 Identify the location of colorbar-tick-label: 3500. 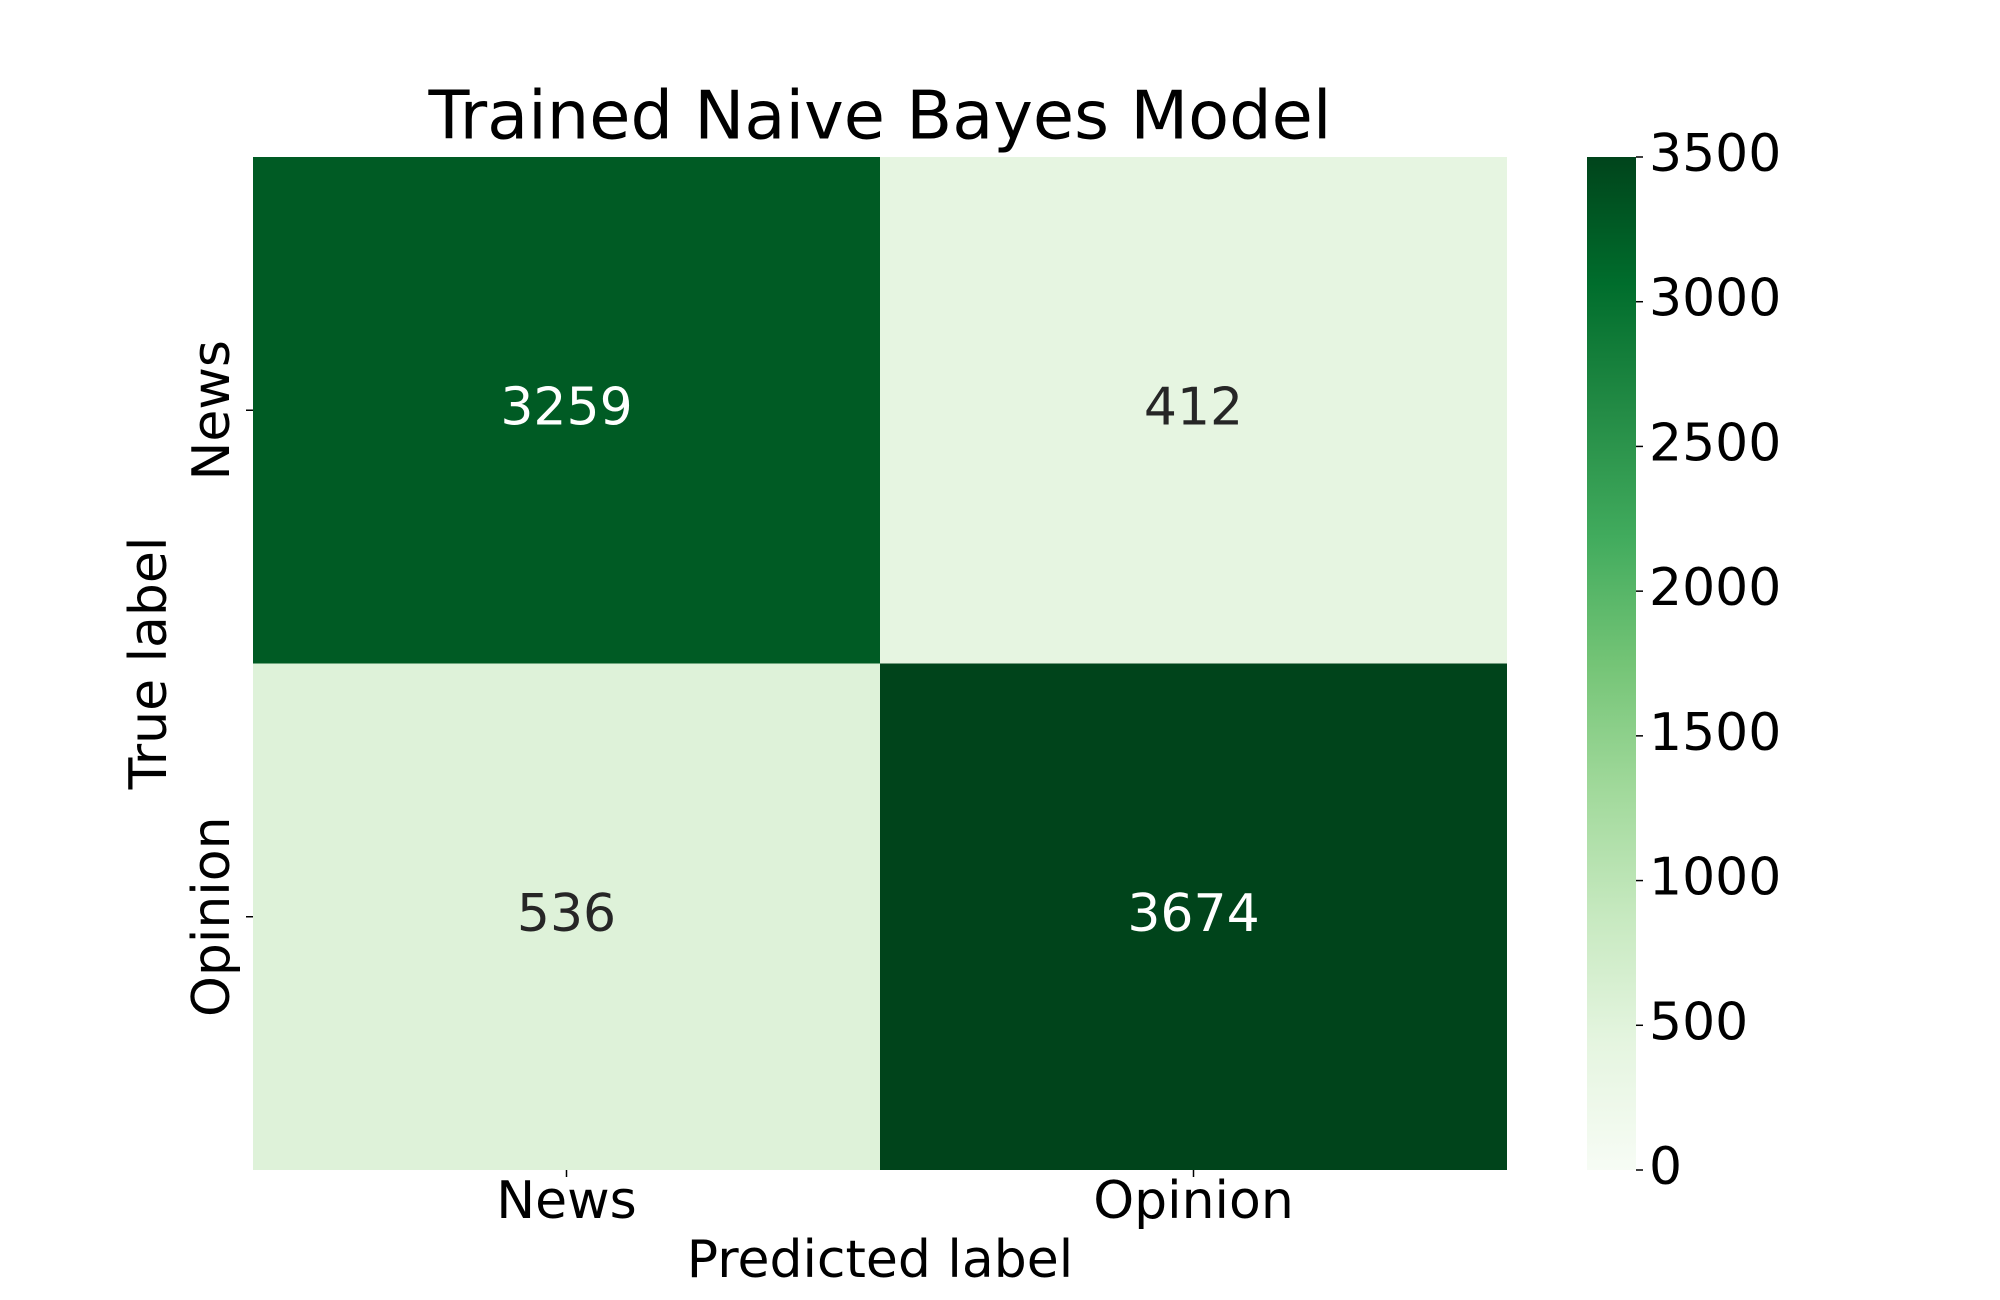
(1715, 154).